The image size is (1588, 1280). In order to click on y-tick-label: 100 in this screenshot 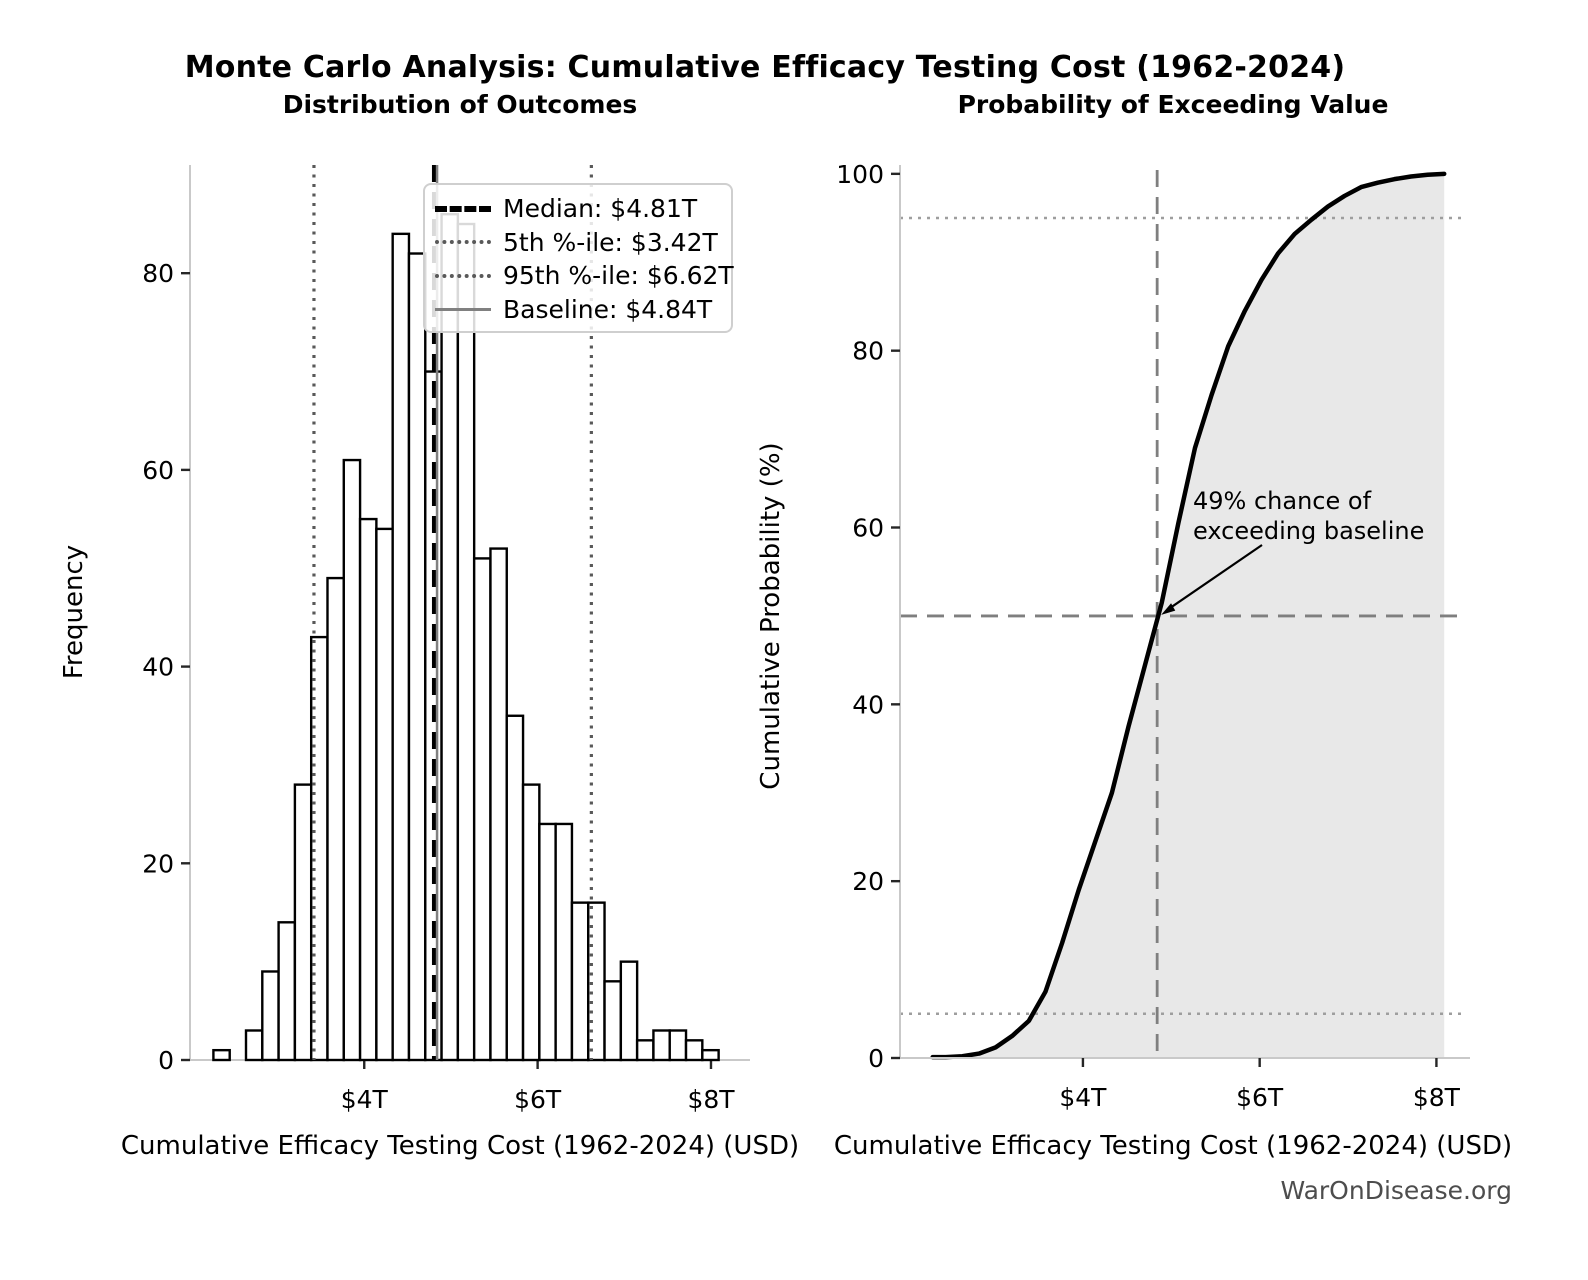, I will do `click(860, 174)`.